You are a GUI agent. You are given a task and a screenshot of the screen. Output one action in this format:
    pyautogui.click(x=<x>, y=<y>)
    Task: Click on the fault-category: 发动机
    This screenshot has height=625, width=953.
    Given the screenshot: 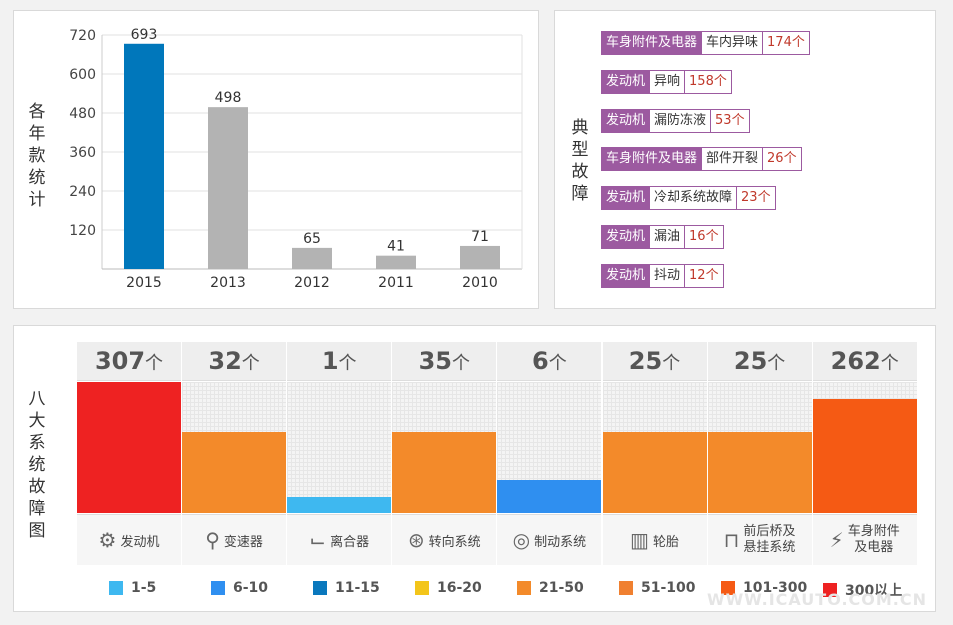 What is the action you would take?
    pyautogui.click(x=626, y=237)
    